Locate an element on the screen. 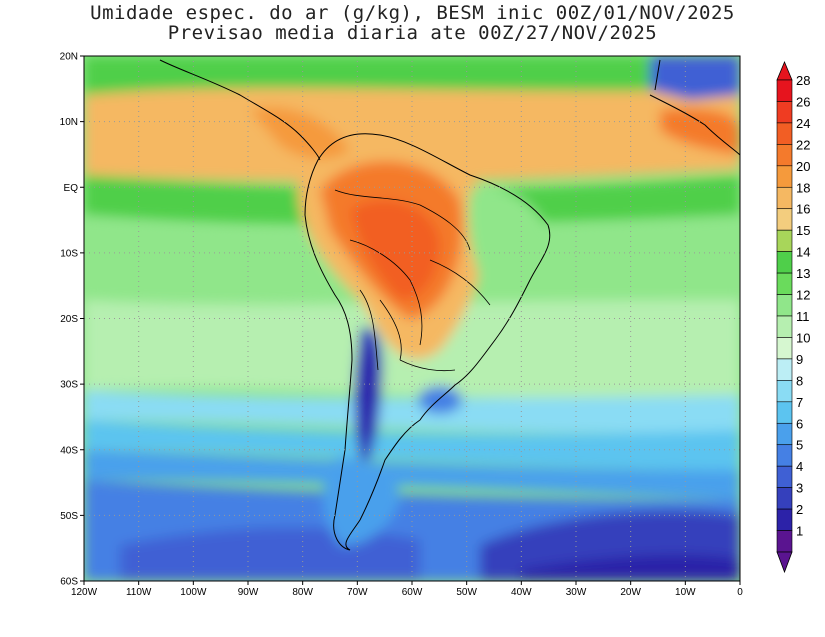  colorbar-label: 6 is located at coordinates (799, 423).